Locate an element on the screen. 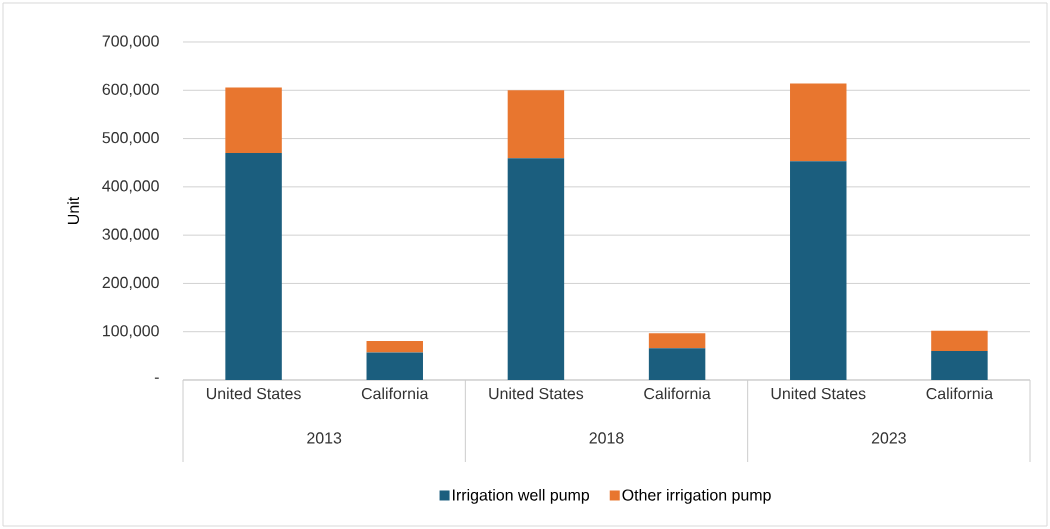 Image resolution: width=1050 pixels, height=529 pixels. text: 2023 is located at coordinates (888, 438).